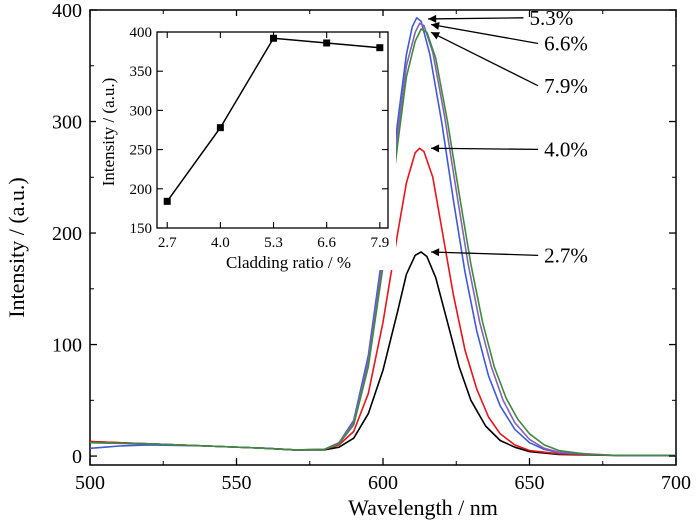 The width and height of the screenshot is (700, 527). I want to click on inset-x-axis-title: Cladding ratio / %, so click(288, 262).